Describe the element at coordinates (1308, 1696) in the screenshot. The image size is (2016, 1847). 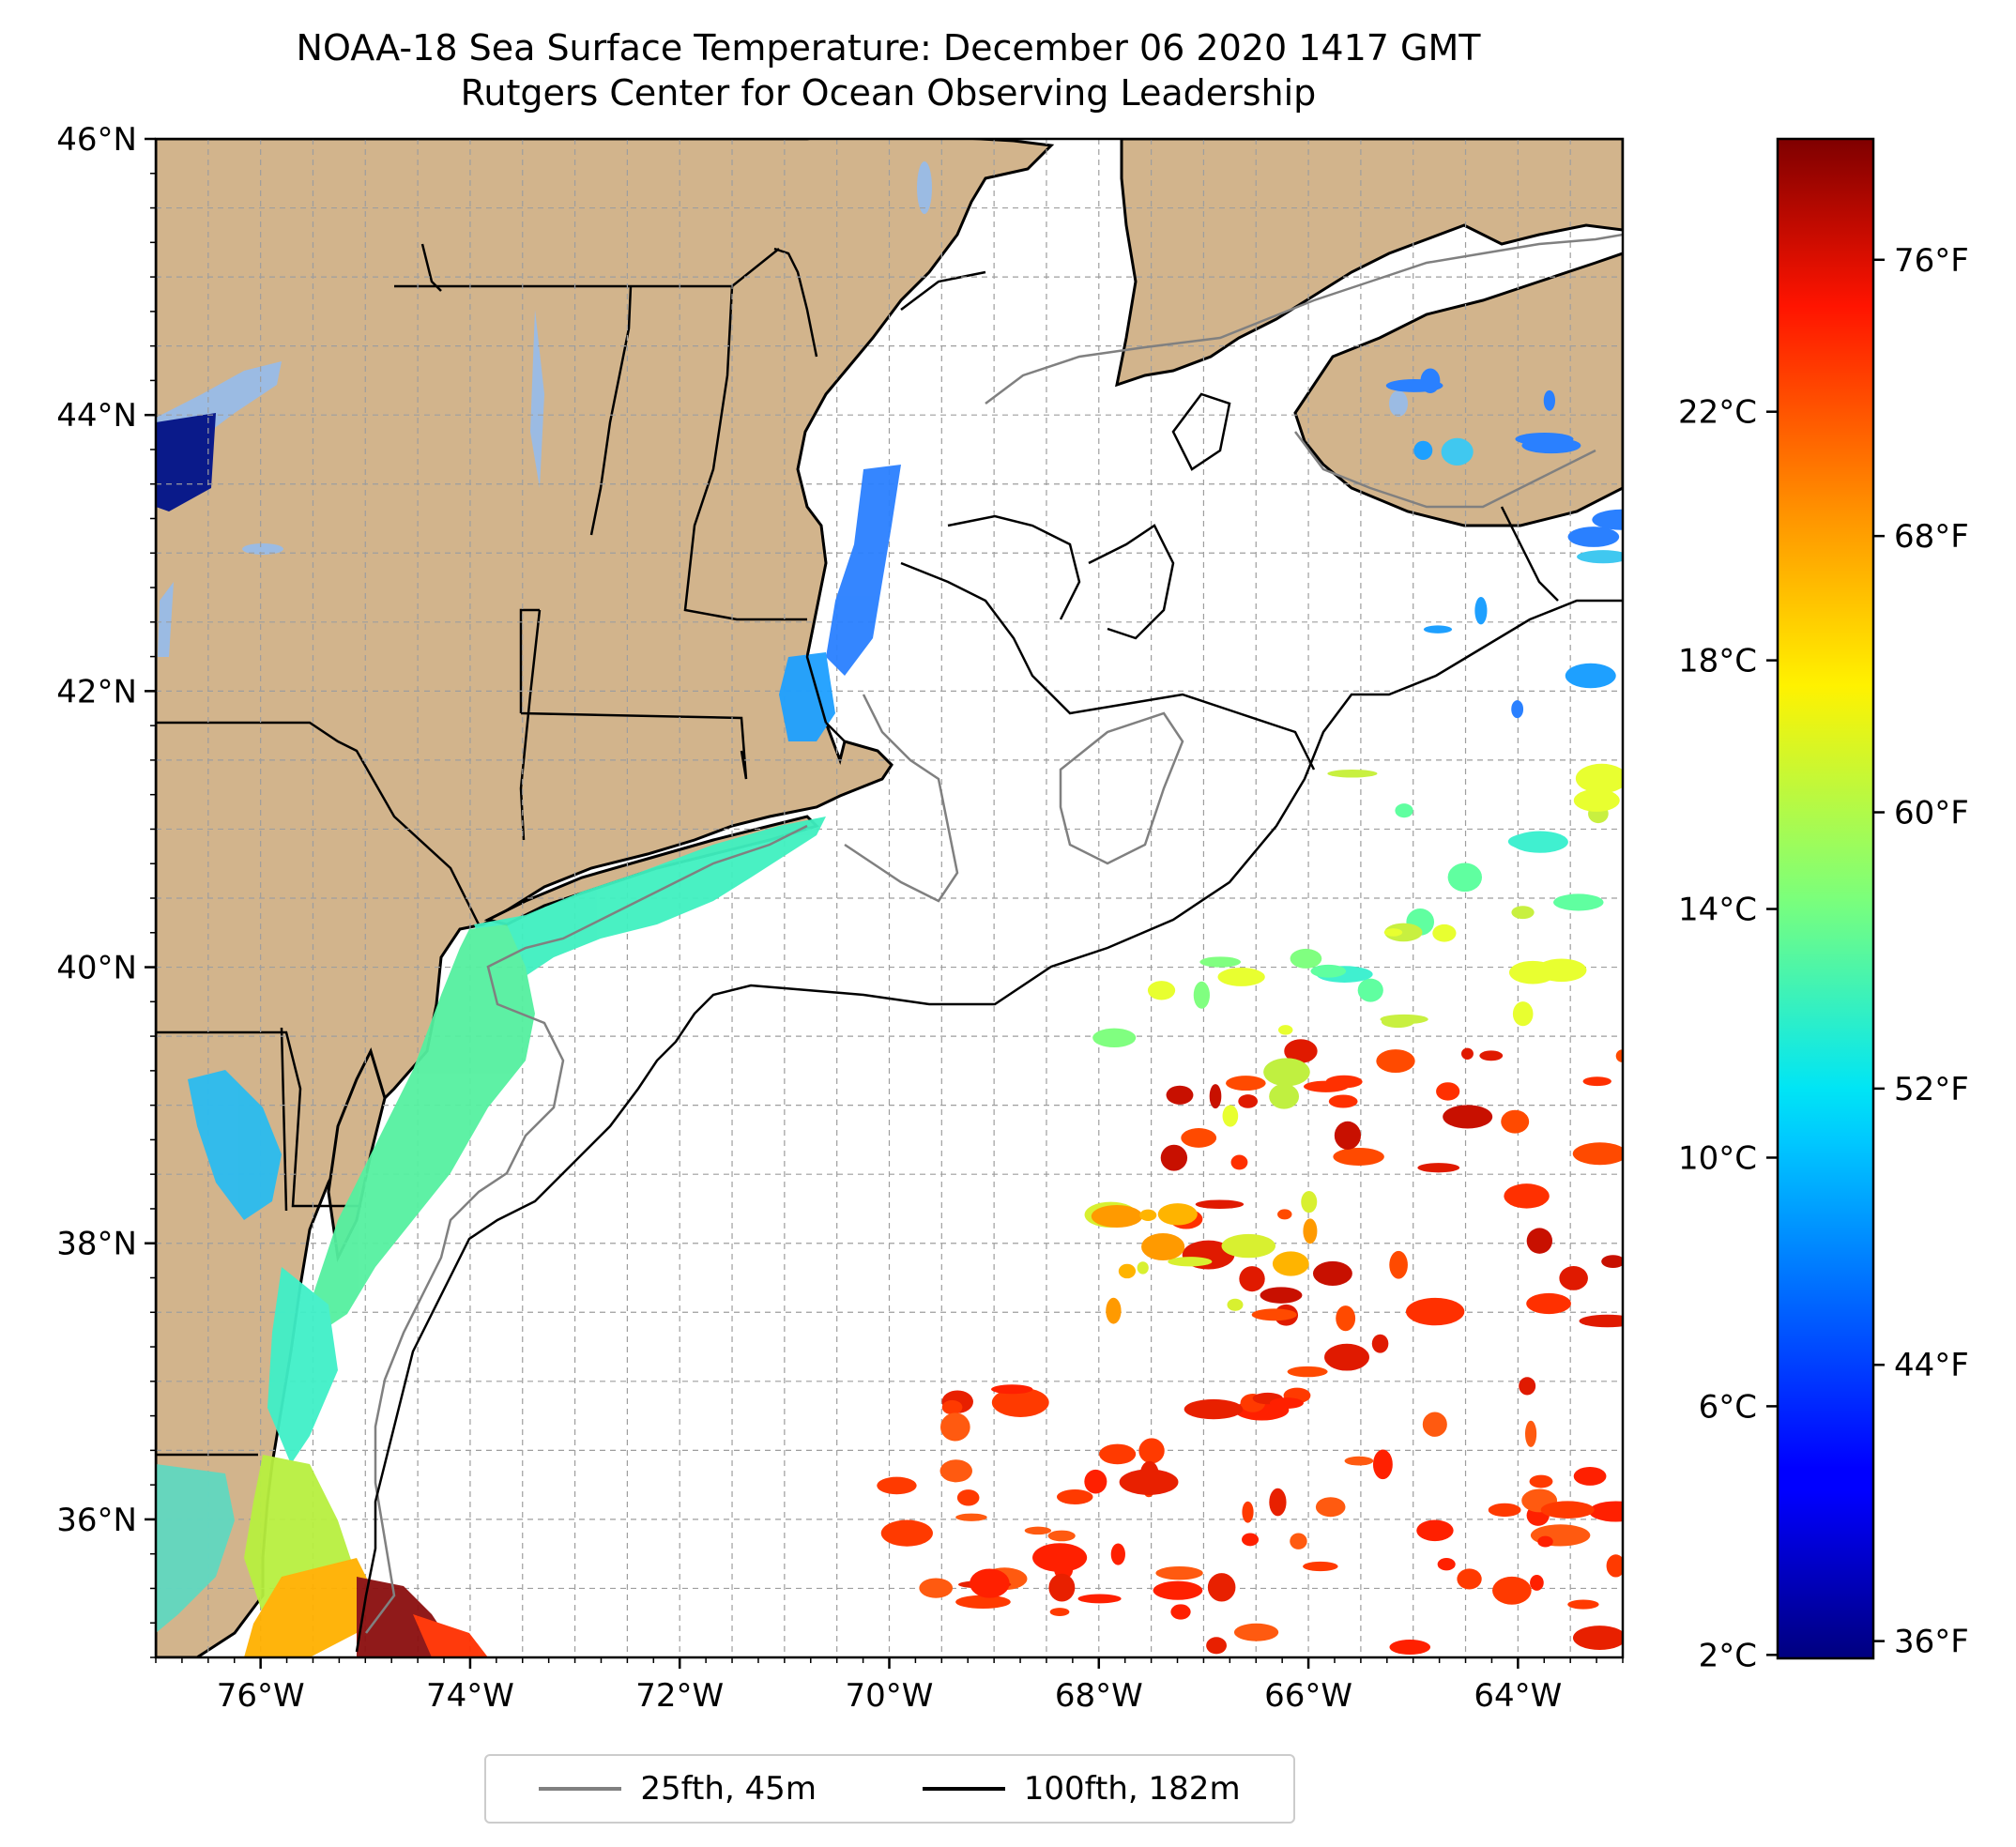
I see `lon-tick-label: 66°W` at that location.